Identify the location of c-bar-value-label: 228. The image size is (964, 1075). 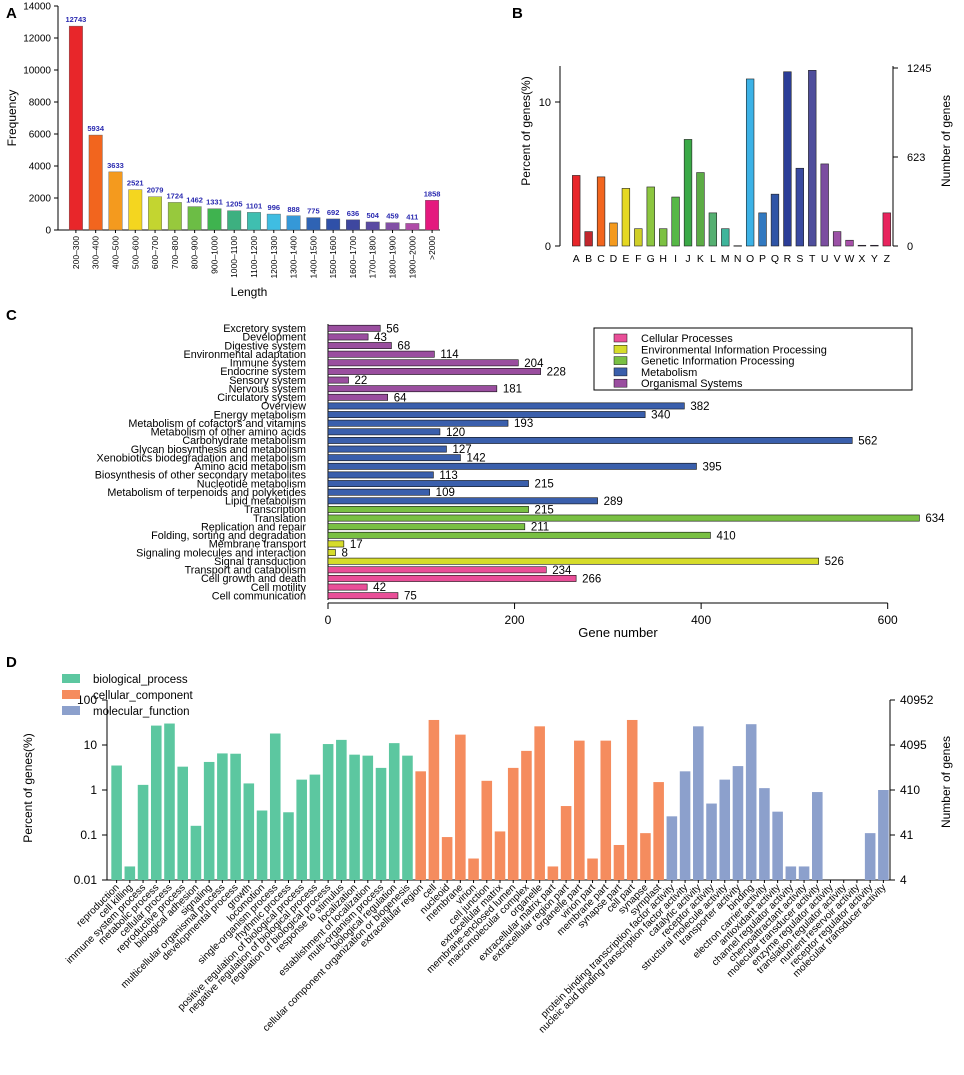
(556, 372).